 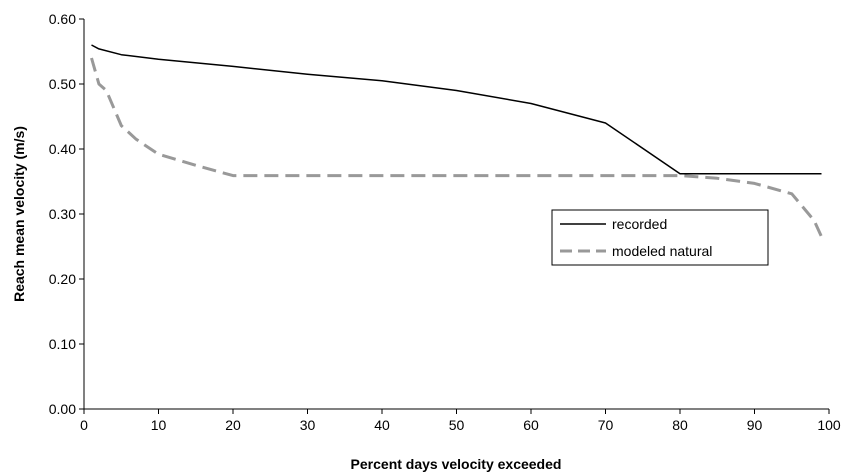 I want to click on legend-label-recorded: recorded, so click(x=639, y=224).